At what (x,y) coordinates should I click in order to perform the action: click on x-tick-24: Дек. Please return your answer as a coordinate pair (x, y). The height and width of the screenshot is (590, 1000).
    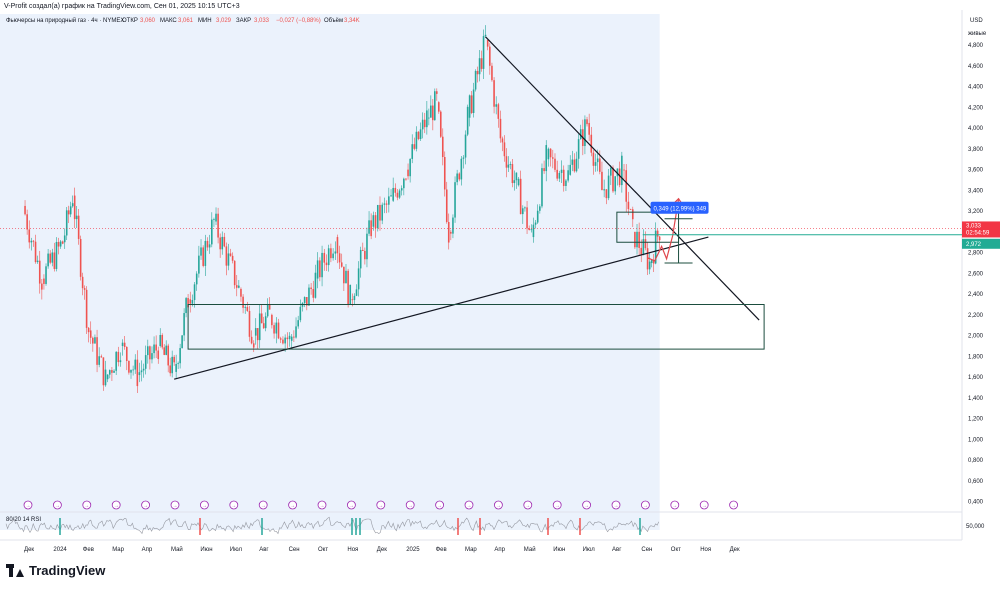
    Looking at the image, I should click on (735, 550).